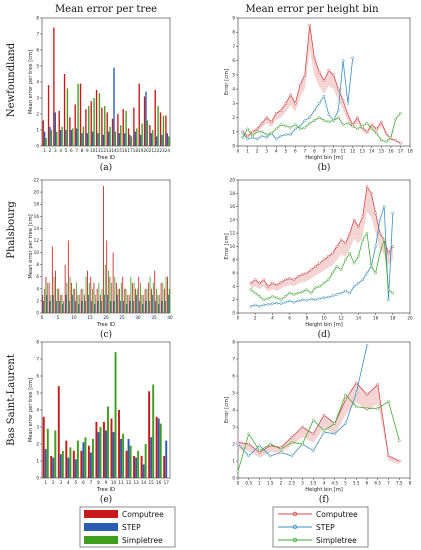  I want to click on computree-band, so click(321, 239).